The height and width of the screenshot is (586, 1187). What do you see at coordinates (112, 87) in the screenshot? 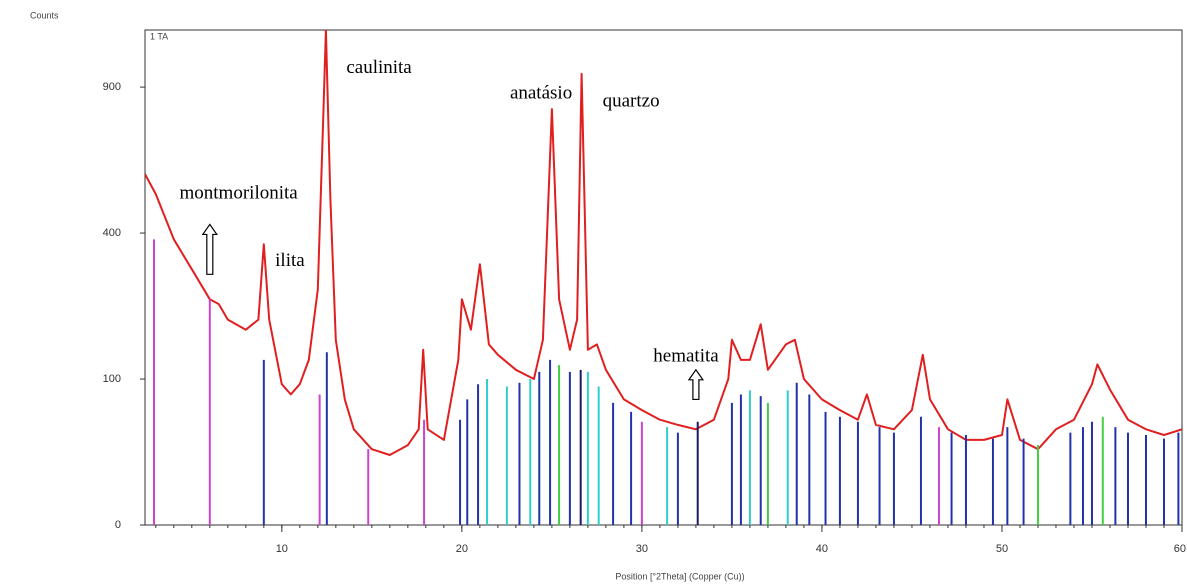
I see `y-tick-label: 900` at bounding box center [112, 87].